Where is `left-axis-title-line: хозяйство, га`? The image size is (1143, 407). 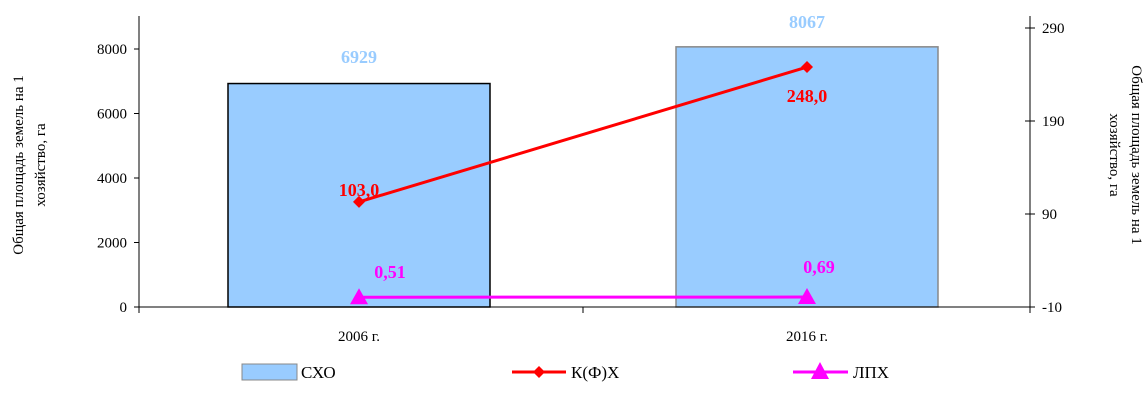 left-axis-title-line: хозяйство, га is located at coordinates (41, 165).